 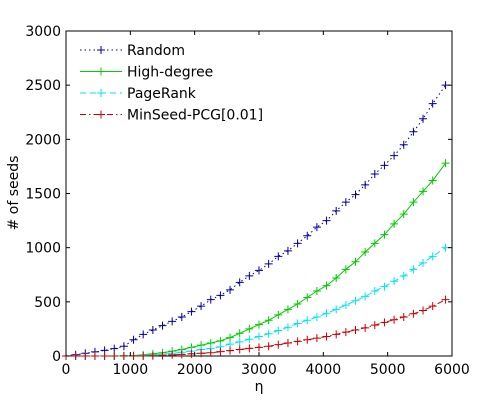 I want to click on y-tick-label: 2500, so click(x=43, y=86).